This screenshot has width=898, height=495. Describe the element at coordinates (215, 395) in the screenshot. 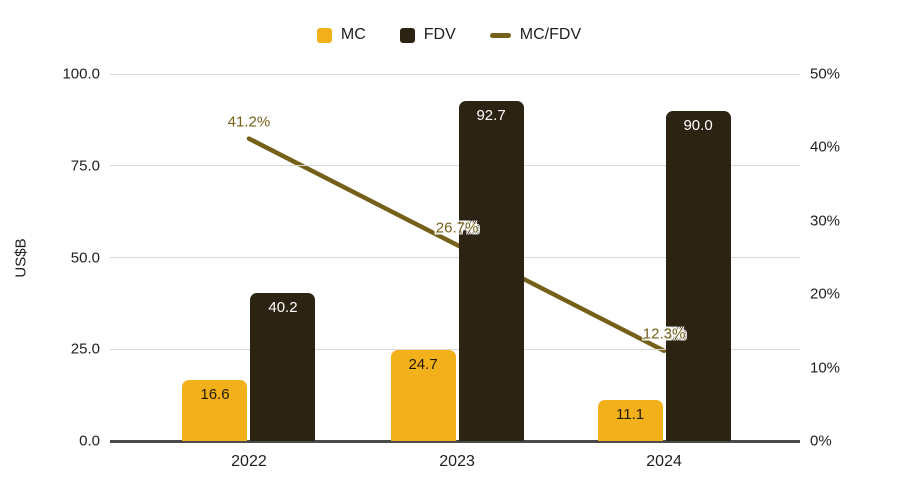

I see `bar-value-label: 16.6` at that location.